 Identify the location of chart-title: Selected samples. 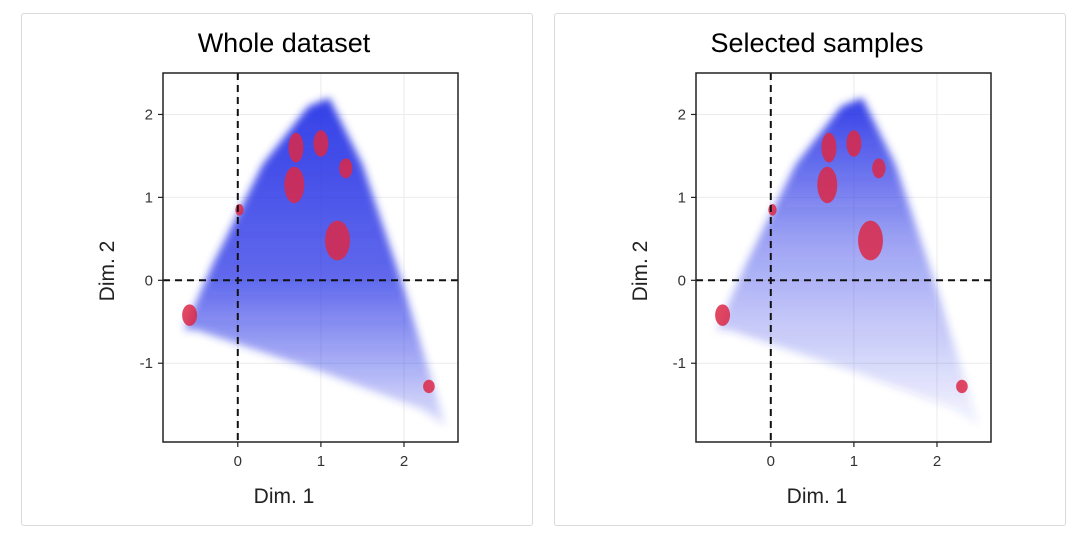
(816, 43).